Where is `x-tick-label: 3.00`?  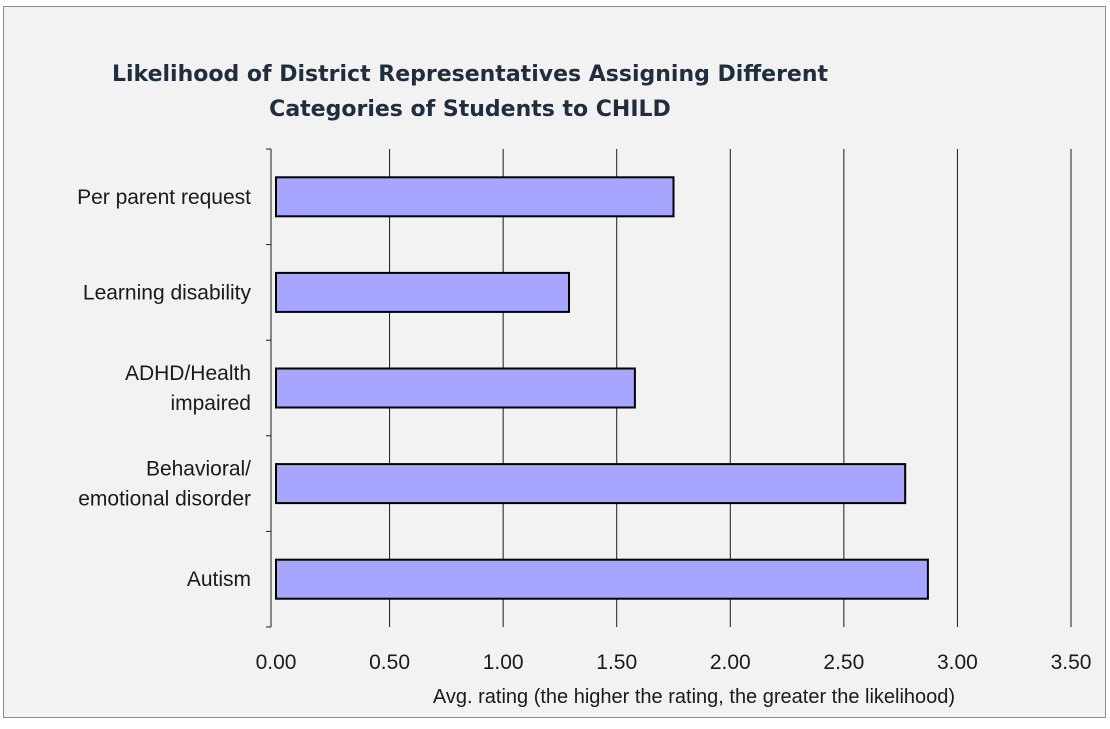
x-tick-label: 3.00 is located at coordinates (957, 662).